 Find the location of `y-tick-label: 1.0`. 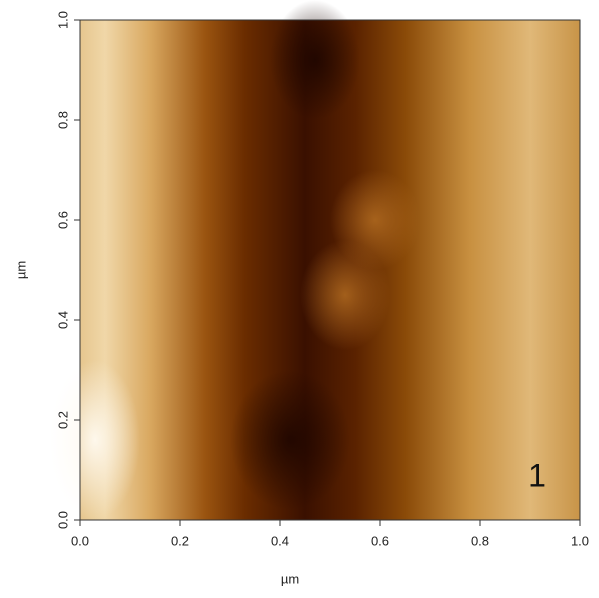

y-tick-label: 1.0 is located at coordinates (62, 20).